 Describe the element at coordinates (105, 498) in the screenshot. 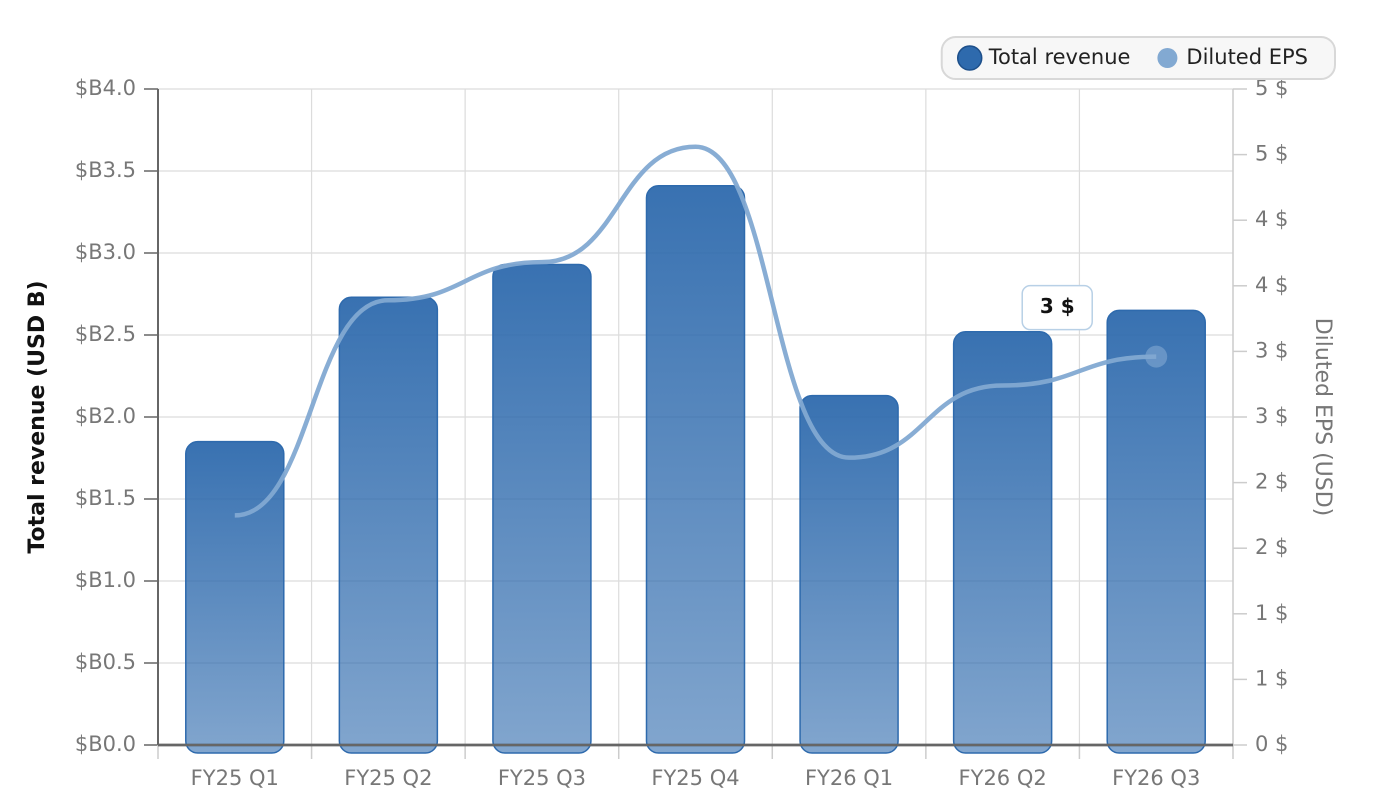

I see `y-tick-label: $B1.5` at that location.